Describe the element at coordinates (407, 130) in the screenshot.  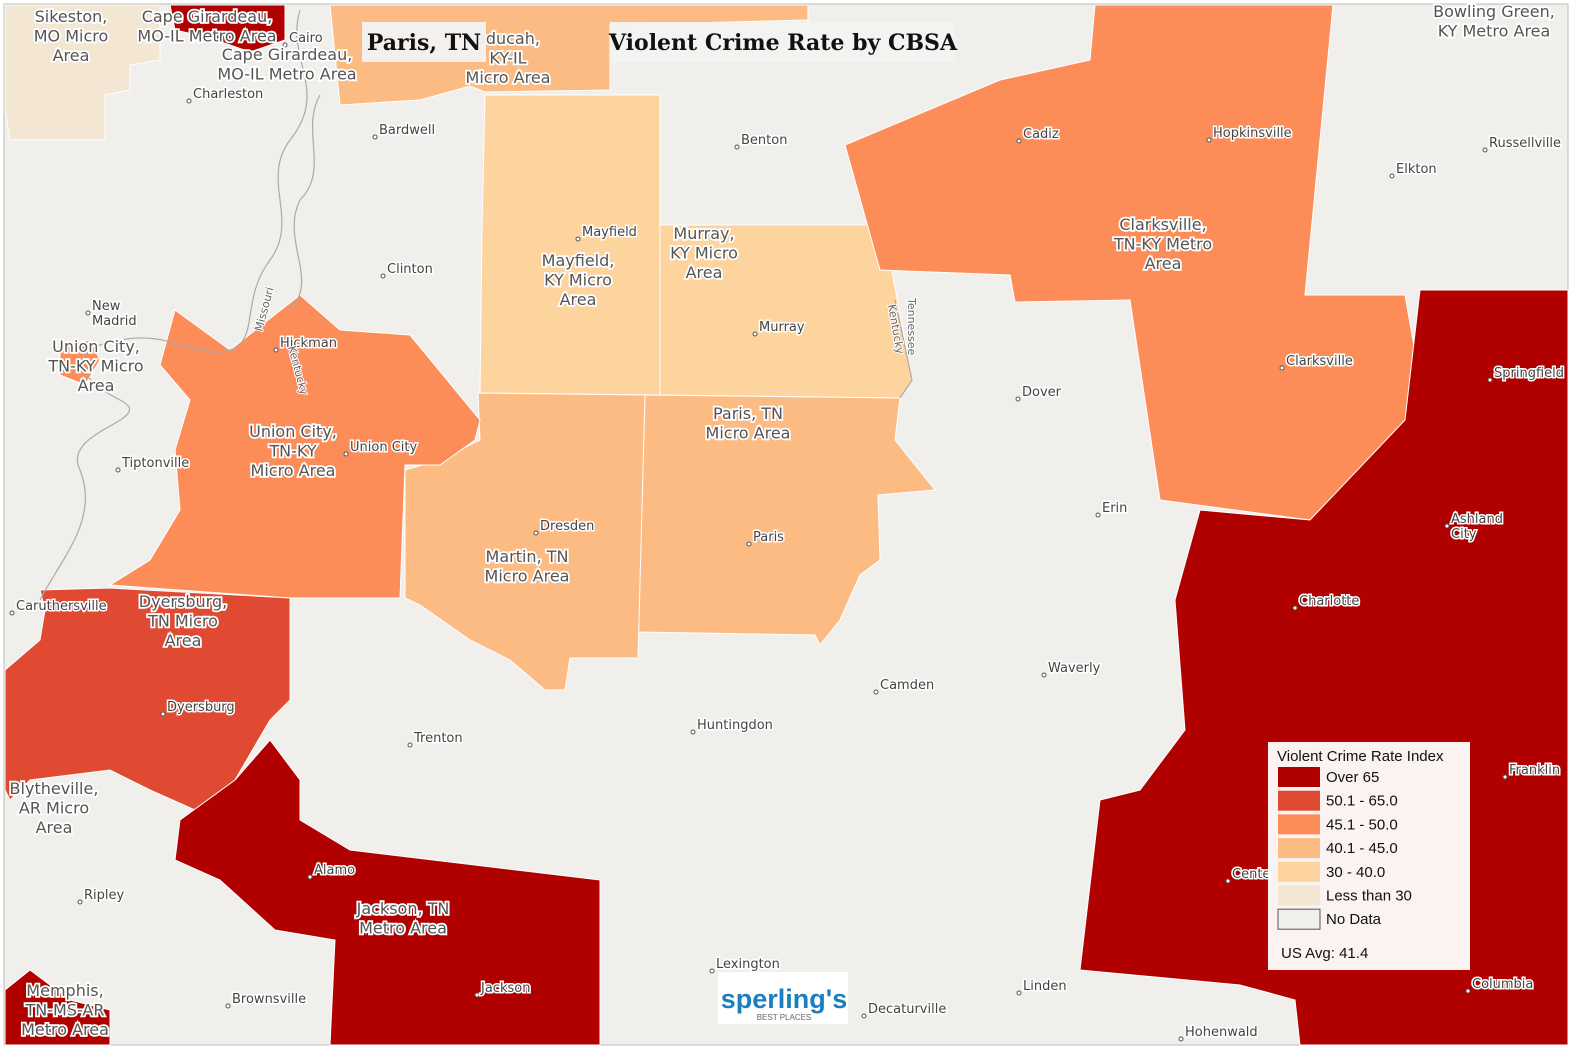
I see `place-label: Bardwell` at that location.